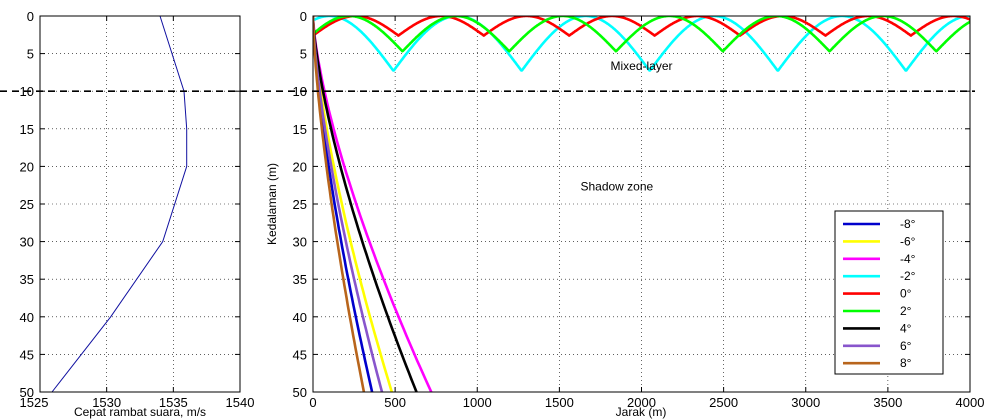  I want to click on ray-trace-y-tick-label: 35, so click(300, 279).